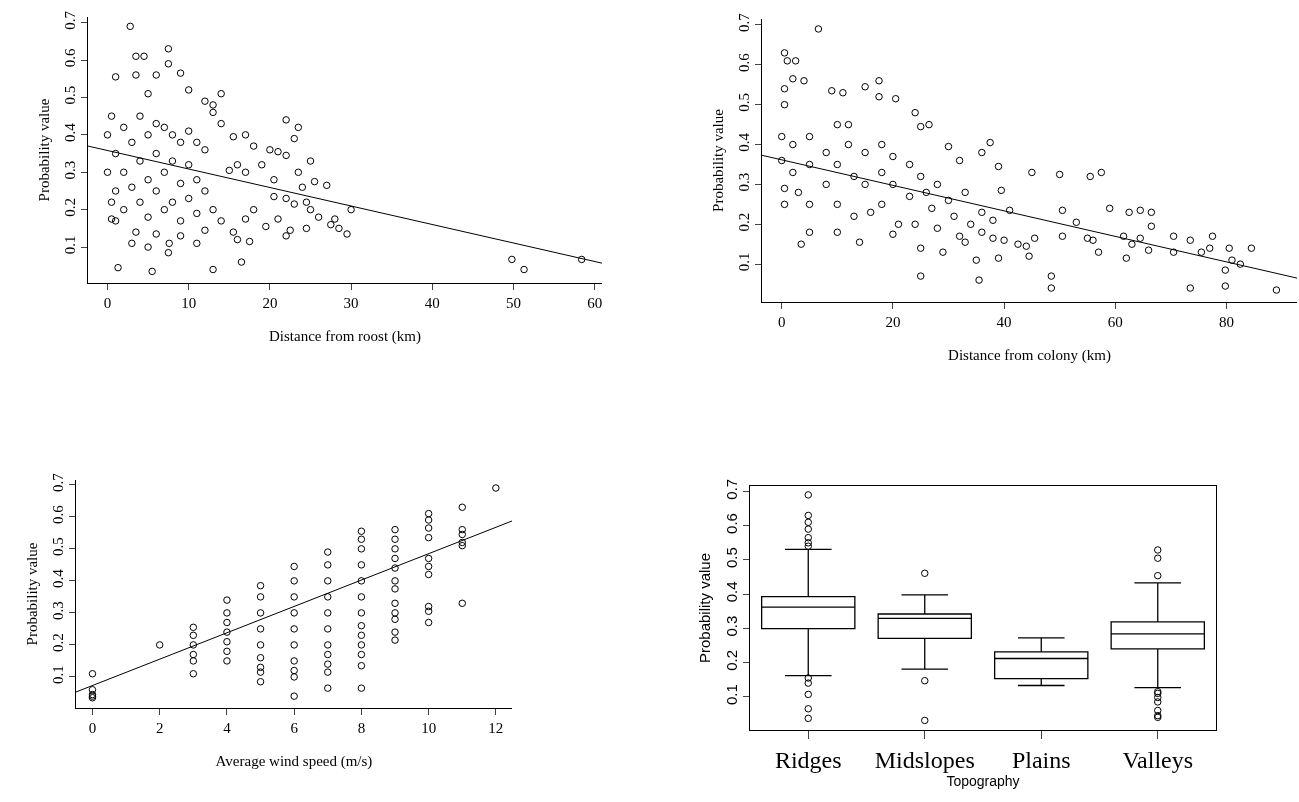  I want to click on x-tick-label: 12, so click(496, 728).